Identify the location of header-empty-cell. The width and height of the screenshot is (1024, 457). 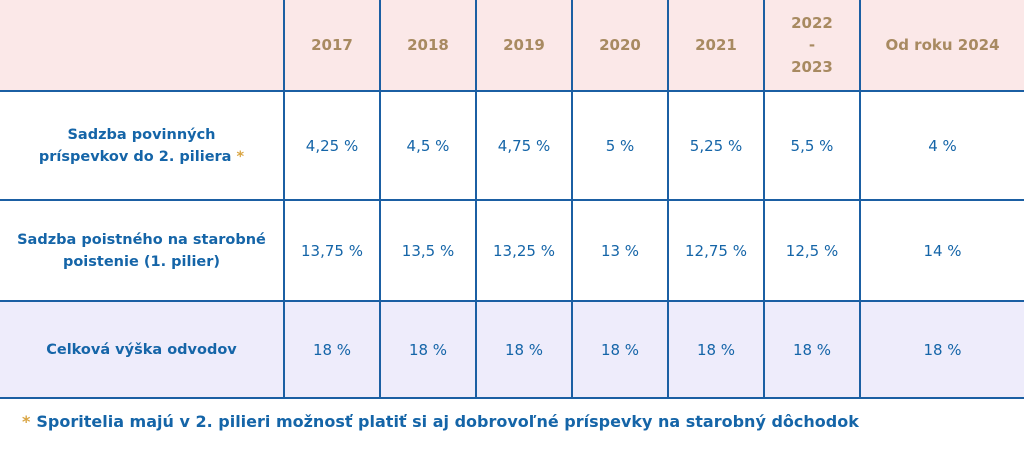
(142, 45).